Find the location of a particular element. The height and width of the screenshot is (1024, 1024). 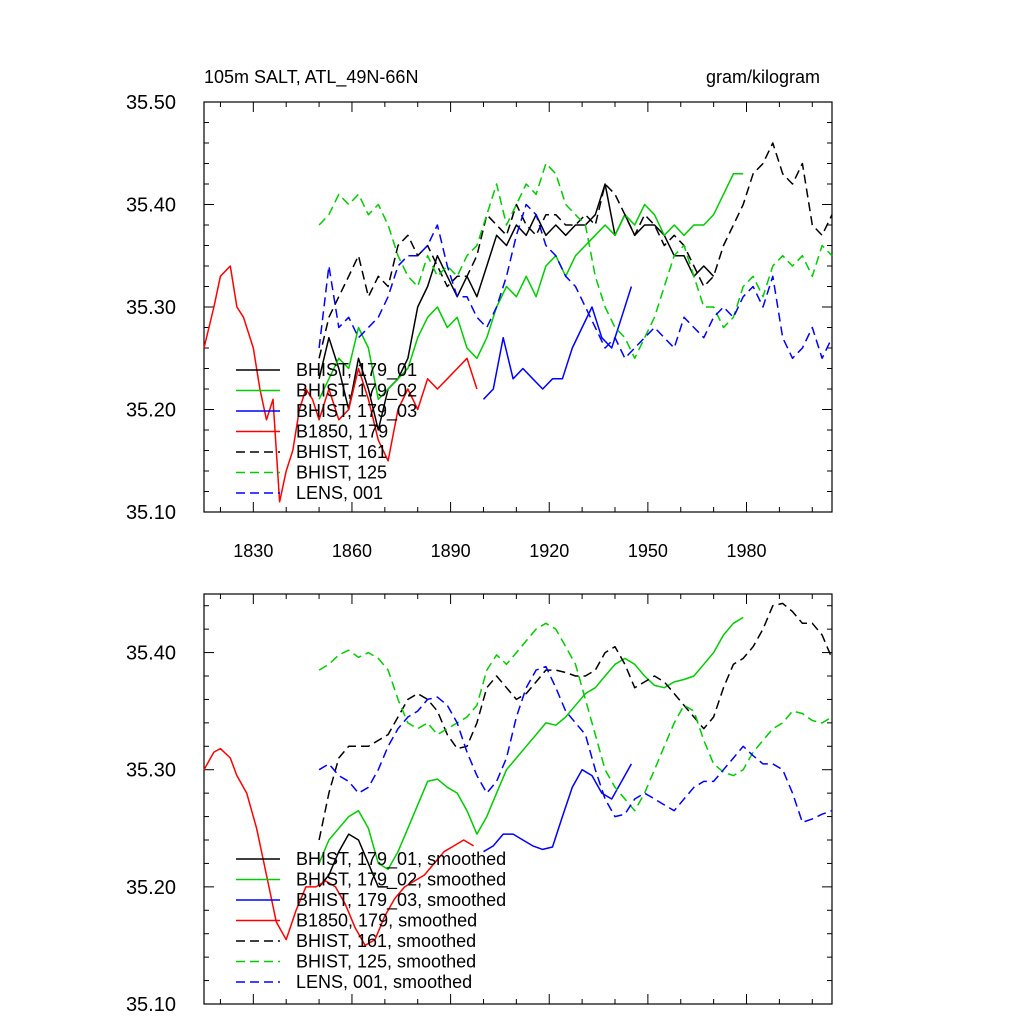

legend-label-b1850-179: B1850, 179 is located at coordinates (342, 432).